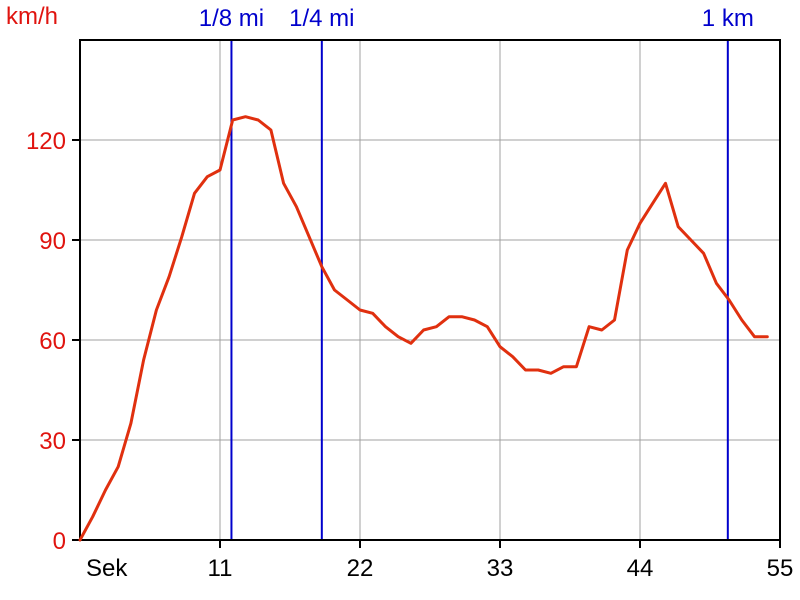  Describe the element at coordinates (46, 141) in the screenshot. I see `y-tick-label: 120` at that location.